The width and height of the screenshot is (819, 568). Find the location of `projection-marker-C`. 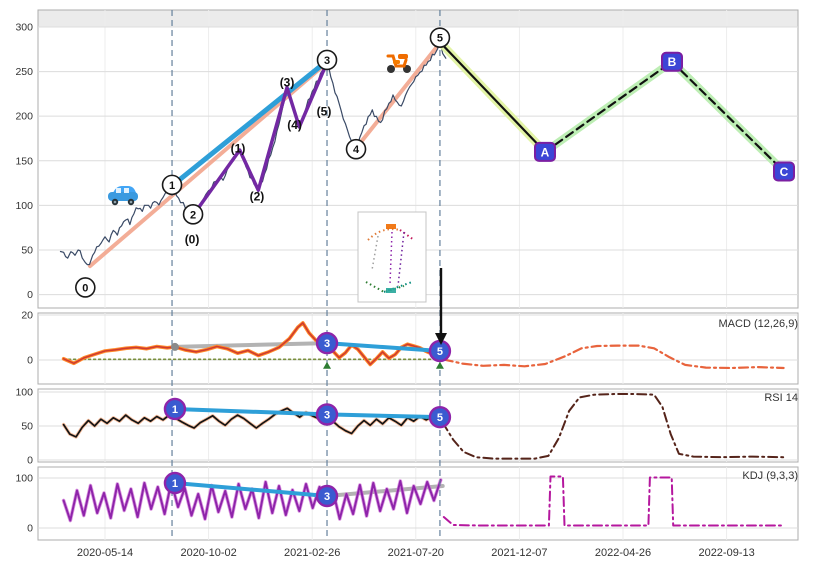

projection-marker-C is located at coordinates (783, 171).